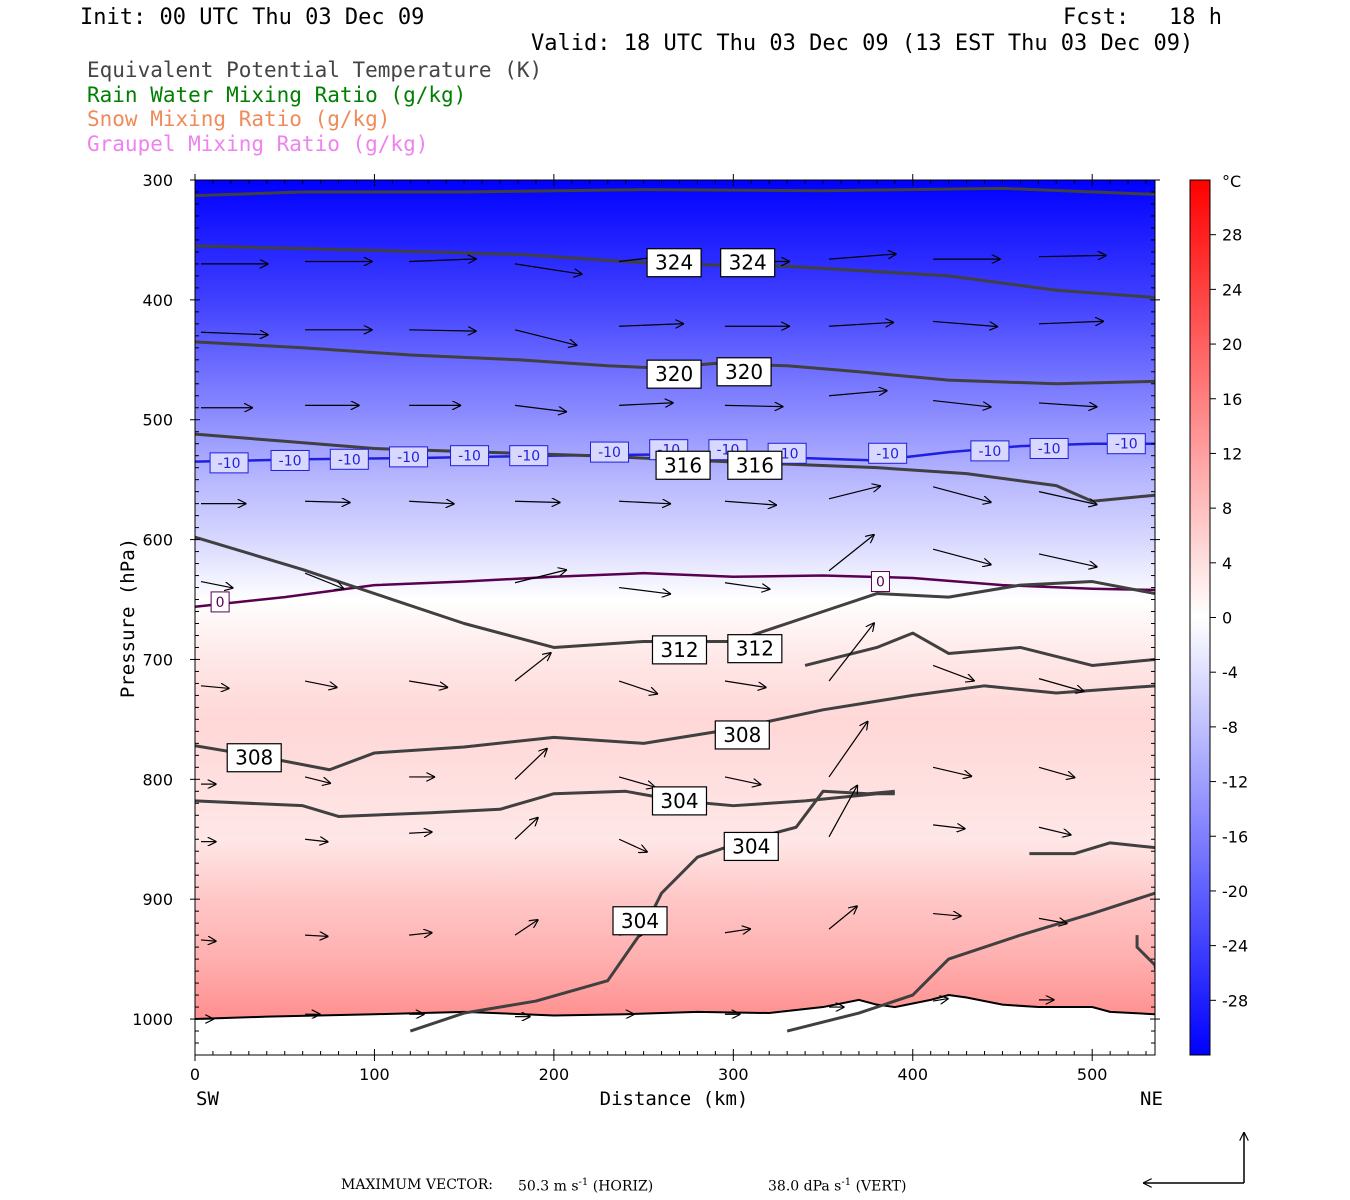  What do you see at coordinates (1142, 17) in the screenshot?
I see `forecast-hour: Fcst: 18 h` at bounding box center [1142, 17].